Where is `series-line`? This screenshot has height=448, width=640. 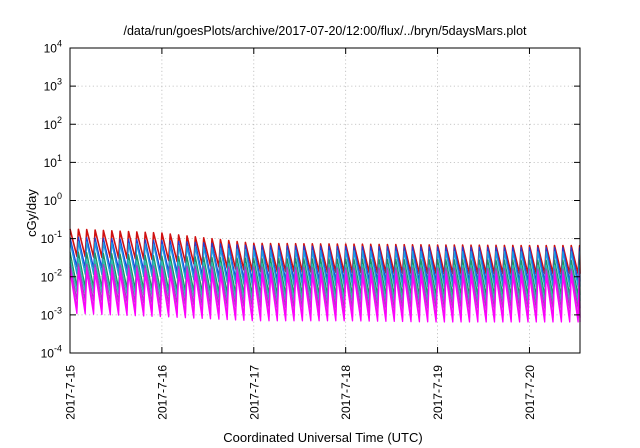
series-line is located at coordinates (325, 296).